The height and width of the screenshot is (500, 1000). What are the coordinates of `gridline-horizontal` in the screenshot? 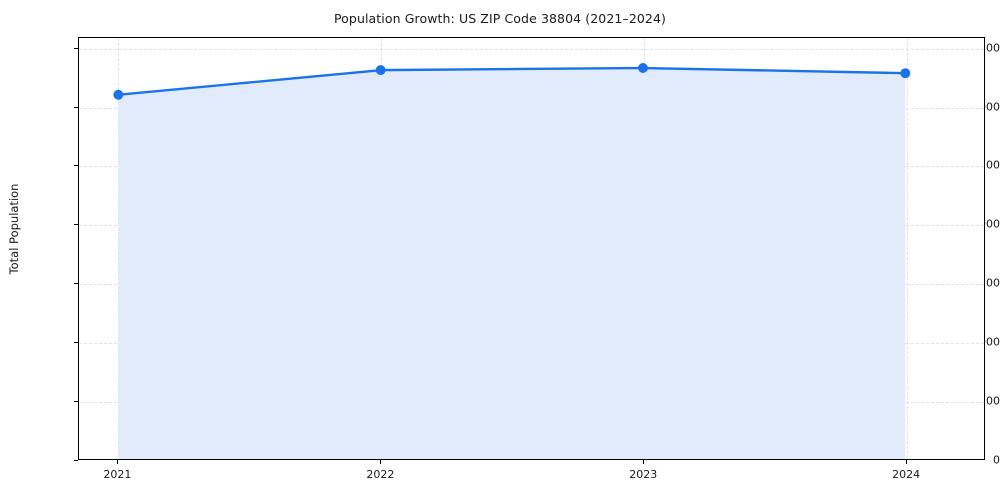 It's located at (531, 49).